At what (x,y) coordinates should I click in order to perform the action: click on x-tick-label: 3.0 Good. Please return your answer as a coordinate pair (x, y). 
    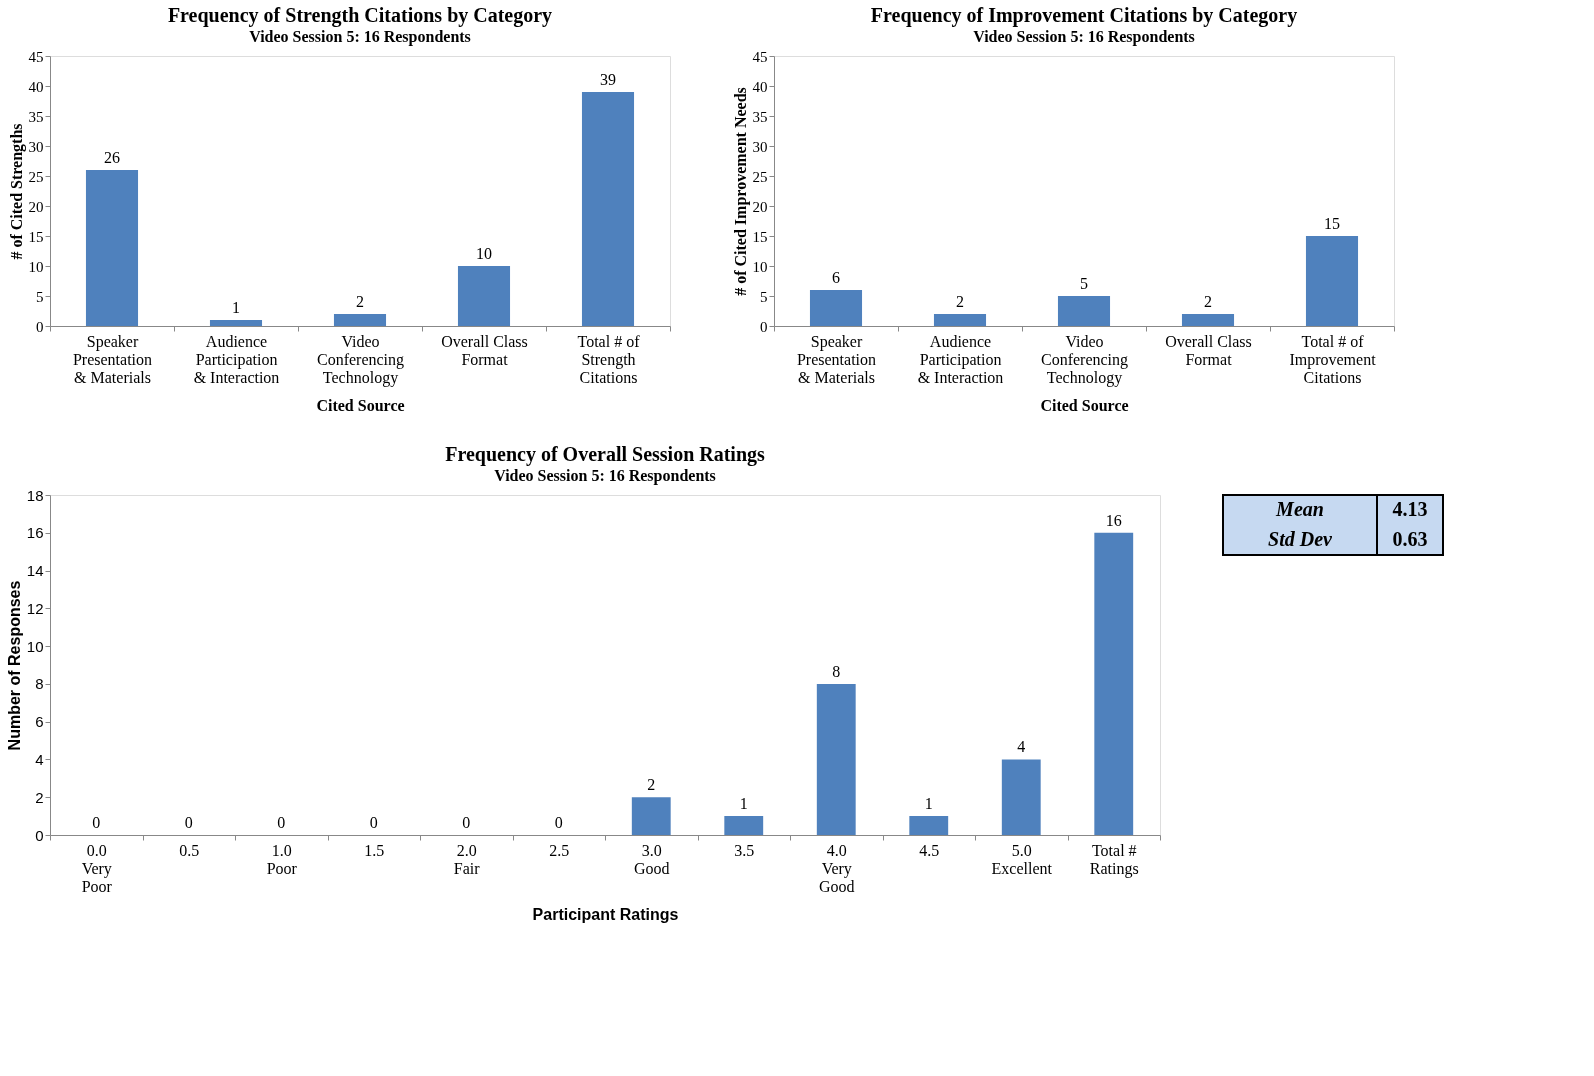
    Looking at the image, I should click on (651, 859).